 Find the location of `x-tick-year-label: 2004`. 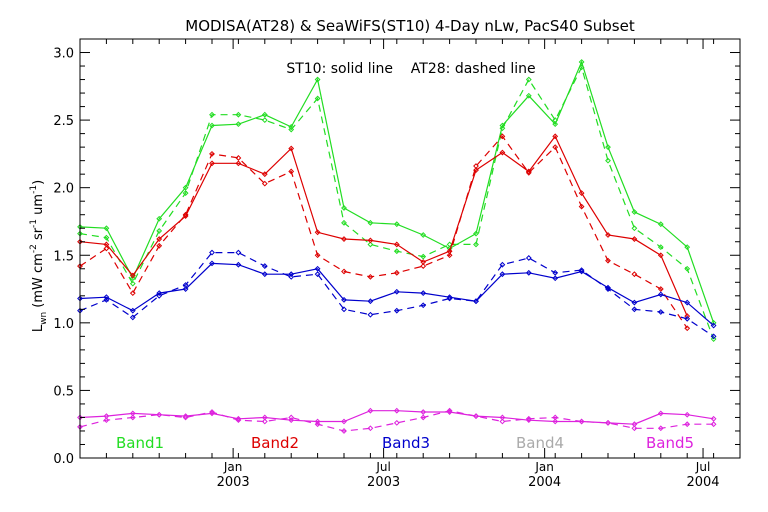

x-tick-year-label: 2004 is located at coordinates (544, 482).